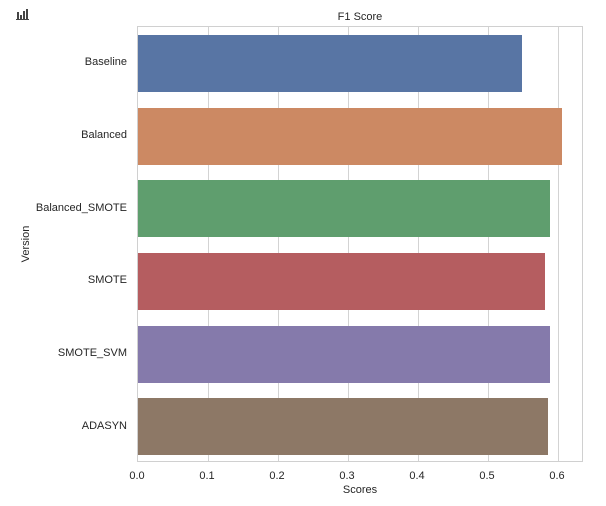 This screenshot has width=606, height=506. What do you see at coordinates (277, 476) in the screenshot?
I see `x-tick-label: 0.2` at bounding box center [277, 476].